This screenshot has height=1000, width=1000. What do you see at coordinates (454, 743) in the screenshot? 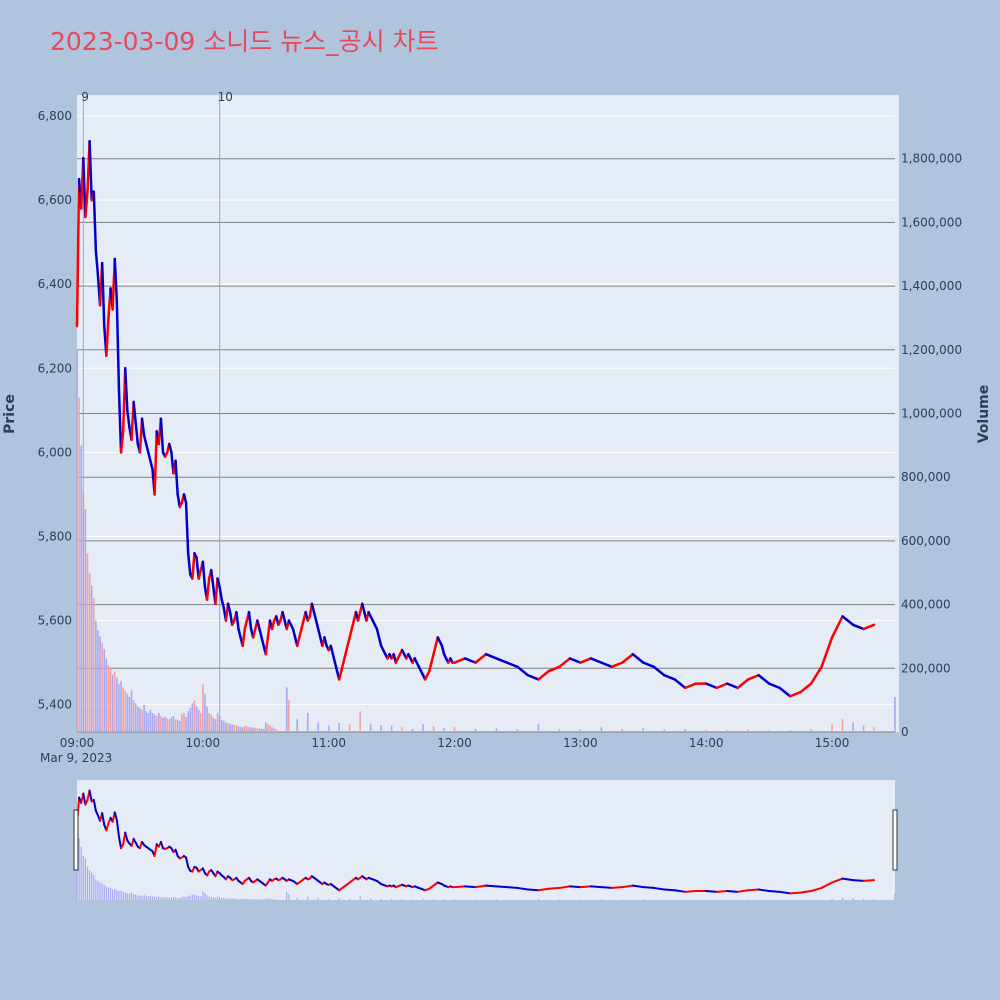
I see `time-tick-label: 12:00` at bounding box center [454, 743].